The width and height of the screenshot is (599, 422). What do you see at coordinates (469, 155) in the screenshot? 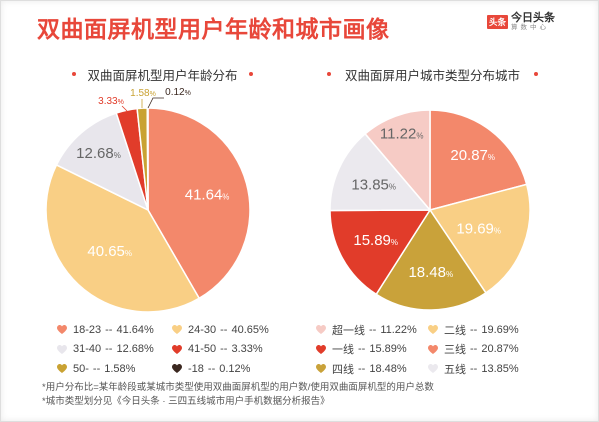
I see `value-number: 20.87` at bounding box center [469, 155].